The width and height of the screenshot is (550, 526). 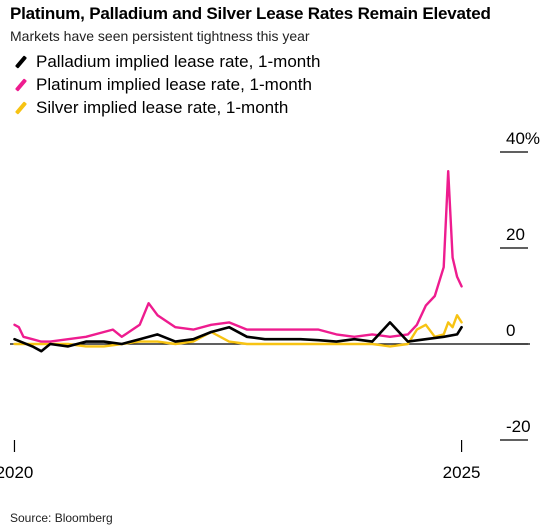 I want to click on x-tick-label-0: 2020, so click(x=16, y=472).